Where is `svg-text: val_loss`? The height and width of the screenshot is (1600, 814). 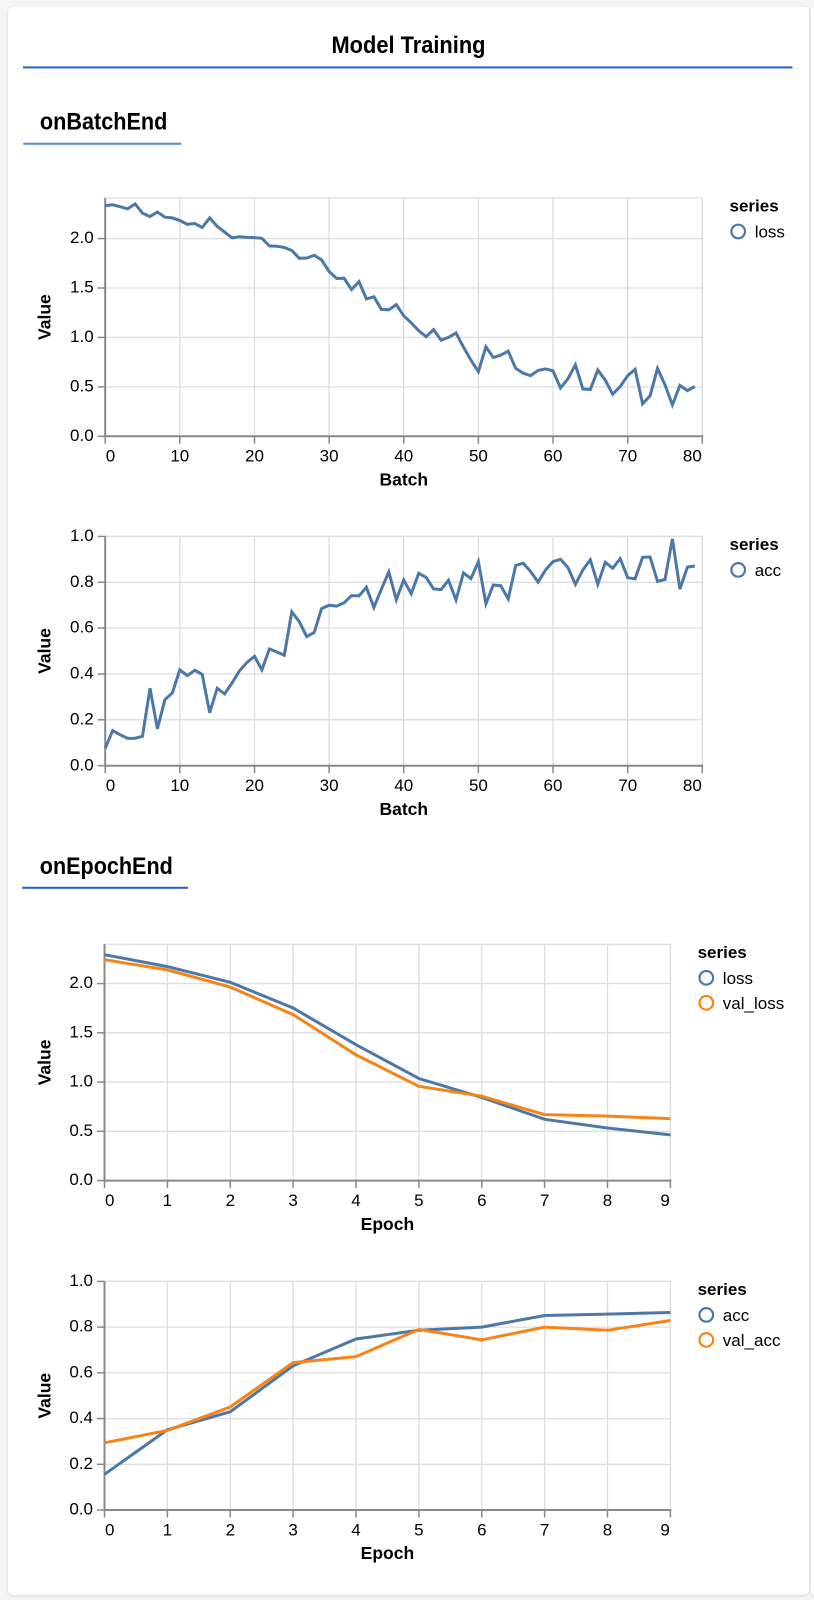
svg-text: val_loss is located at coordinates (753, 1003).